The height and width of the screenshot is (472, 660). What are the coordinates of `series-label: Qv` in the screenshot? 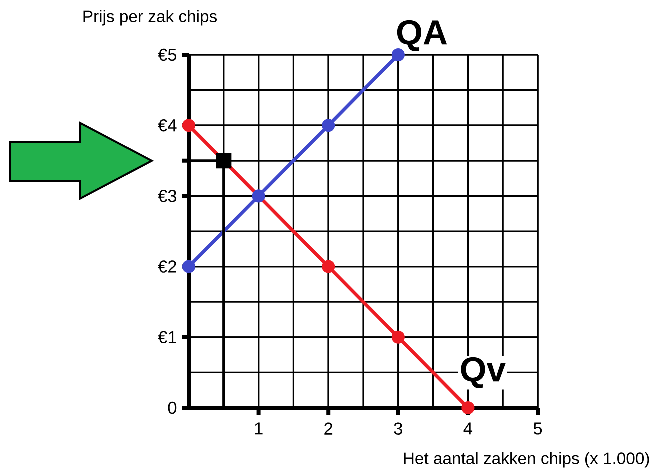 It's located at (483, 372).